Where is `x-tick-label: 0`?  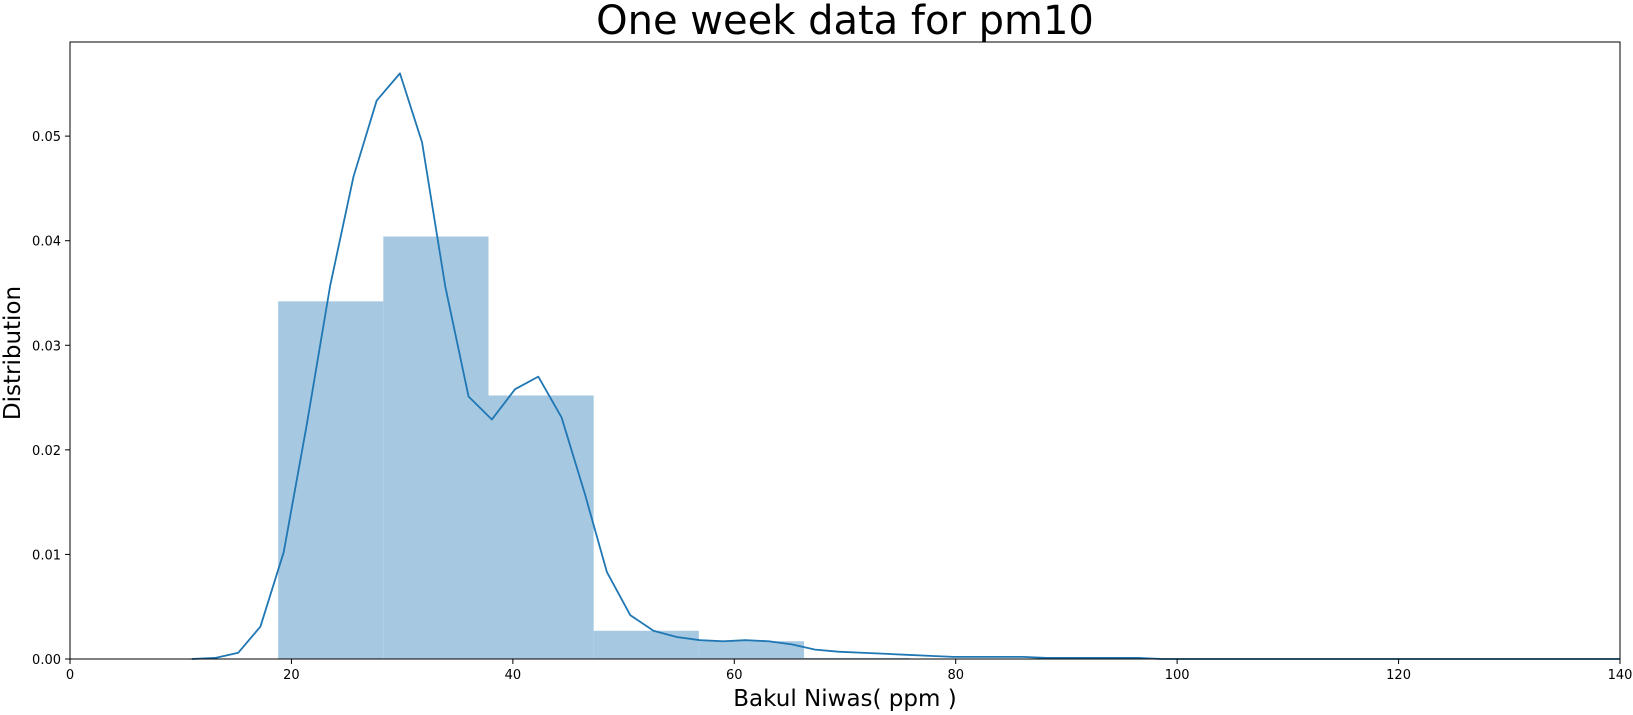
x-tick-label: 0 is located at coordinates (70, 675).